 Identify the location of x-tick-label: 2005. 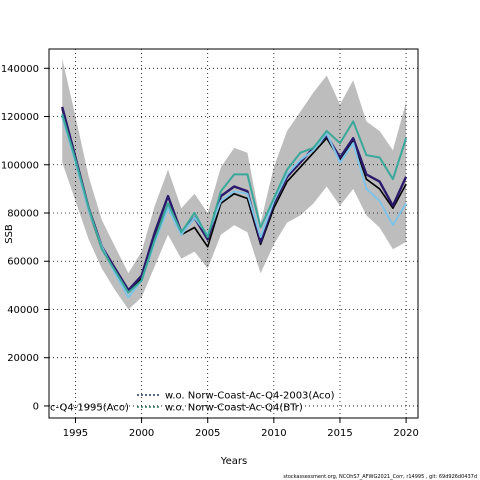
(207, 433).